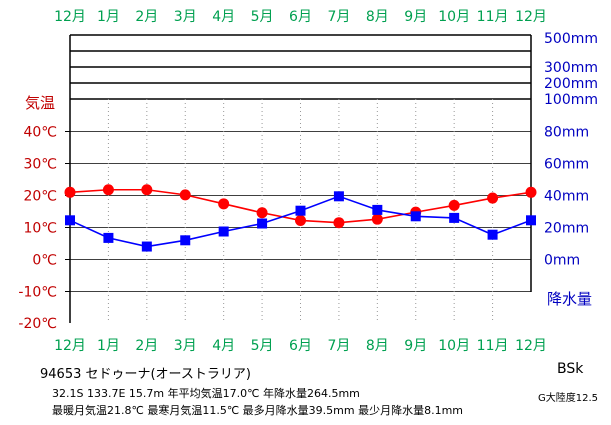  Describe the element at coordinates (262, 17) in the screenshot. I see `month-label-top: 5月` at that location.